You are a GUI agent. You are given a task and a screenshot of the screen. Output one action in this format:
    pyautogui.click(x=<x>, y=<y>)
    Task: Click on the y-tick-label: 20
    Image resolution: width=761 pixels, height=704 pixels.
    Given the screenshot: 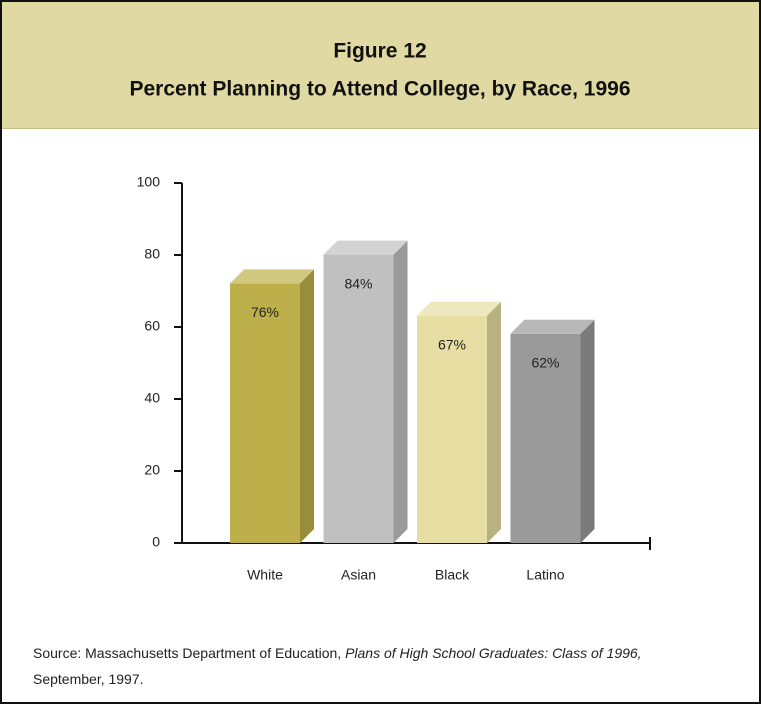 What is the action you would take?
    pyautogui.click(x=152, y=470)
    